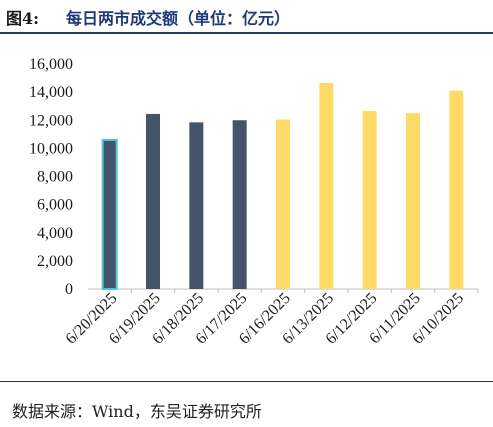 The image size is (493, 427). I want to click on footer-rule, so click(246, 381).